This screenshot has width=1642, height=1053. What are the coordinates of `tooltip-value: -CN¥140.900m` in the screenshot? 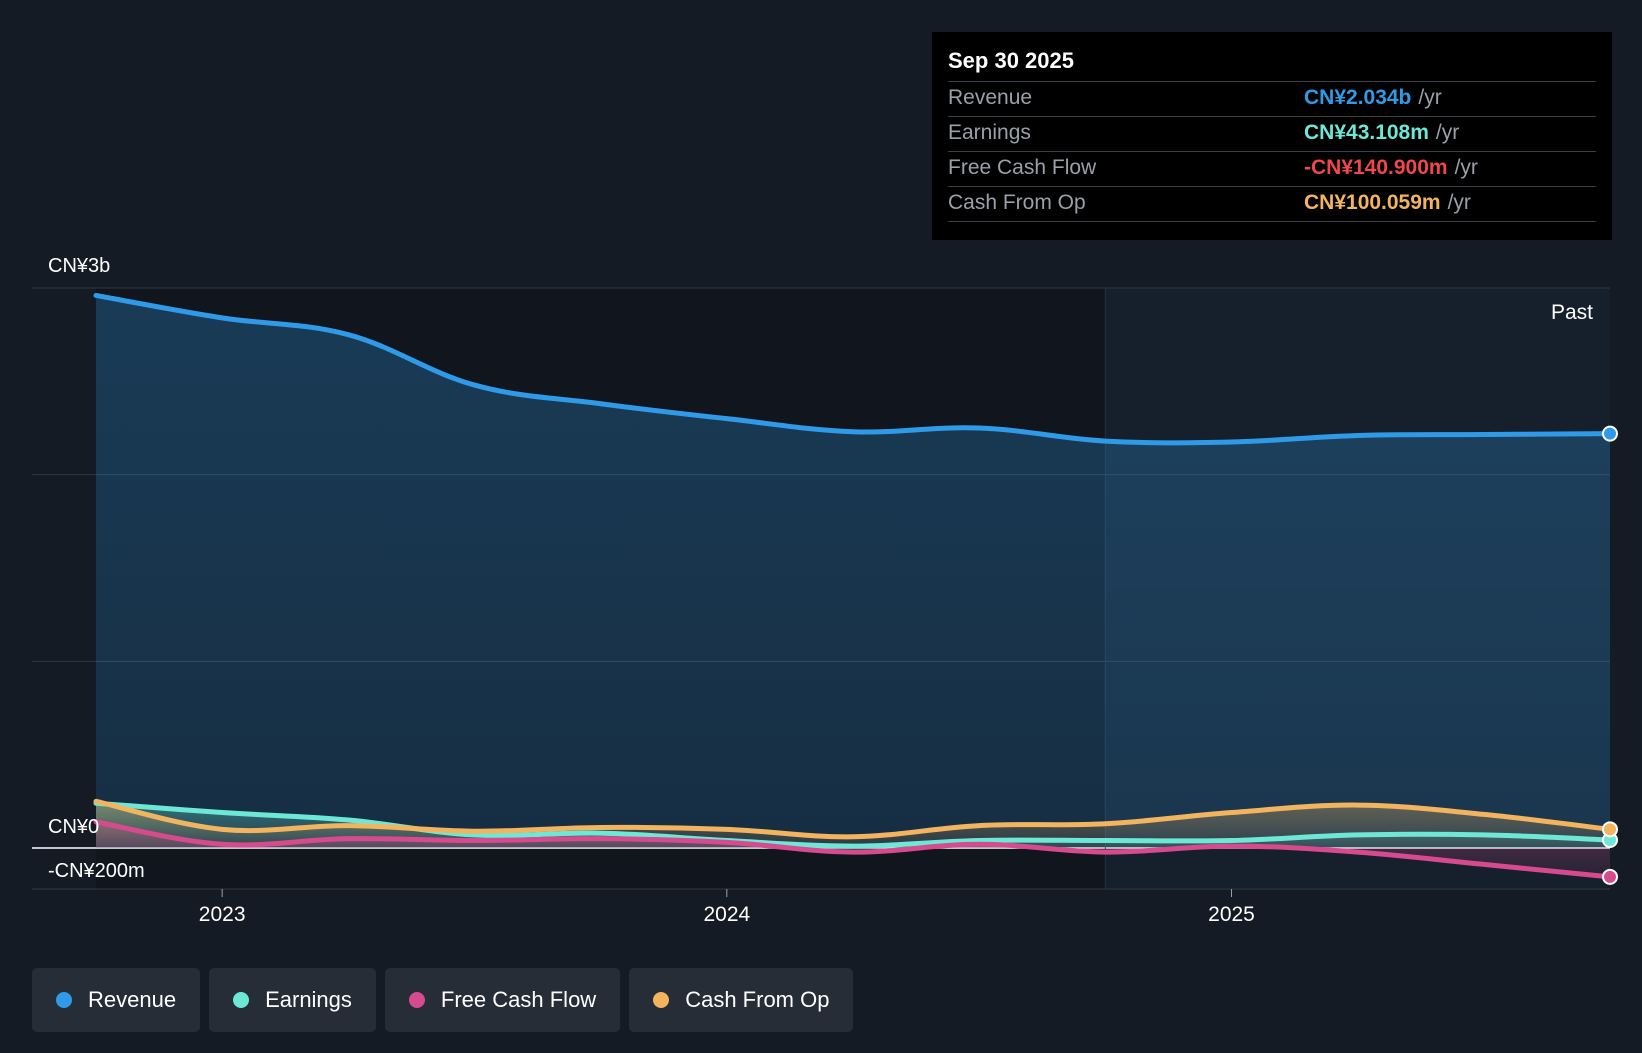 It's located at (1376, 167).